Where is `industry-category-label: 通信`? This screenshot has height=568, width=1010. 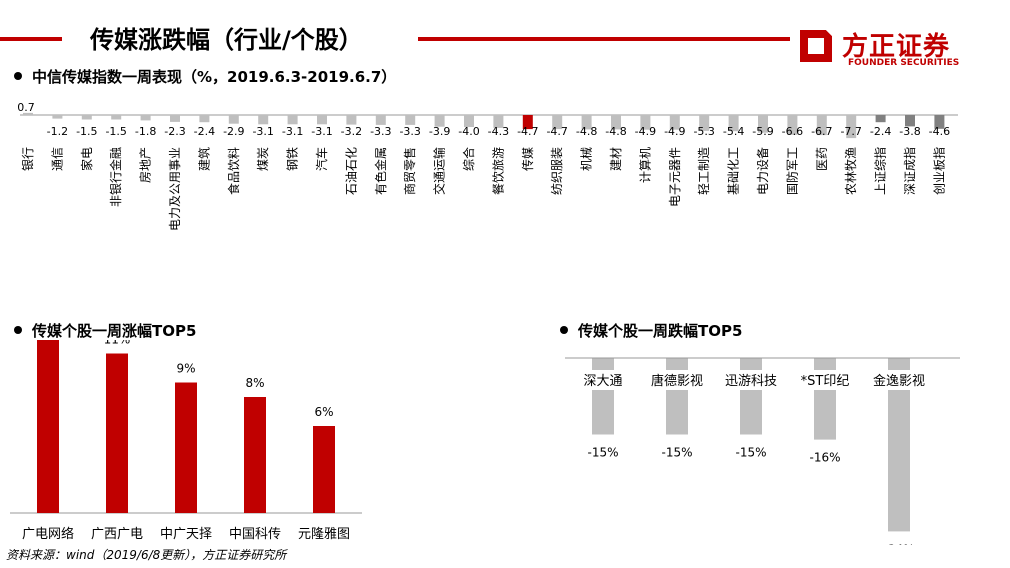
industry-category-label: 通信 is located at coordinates (57, 159).